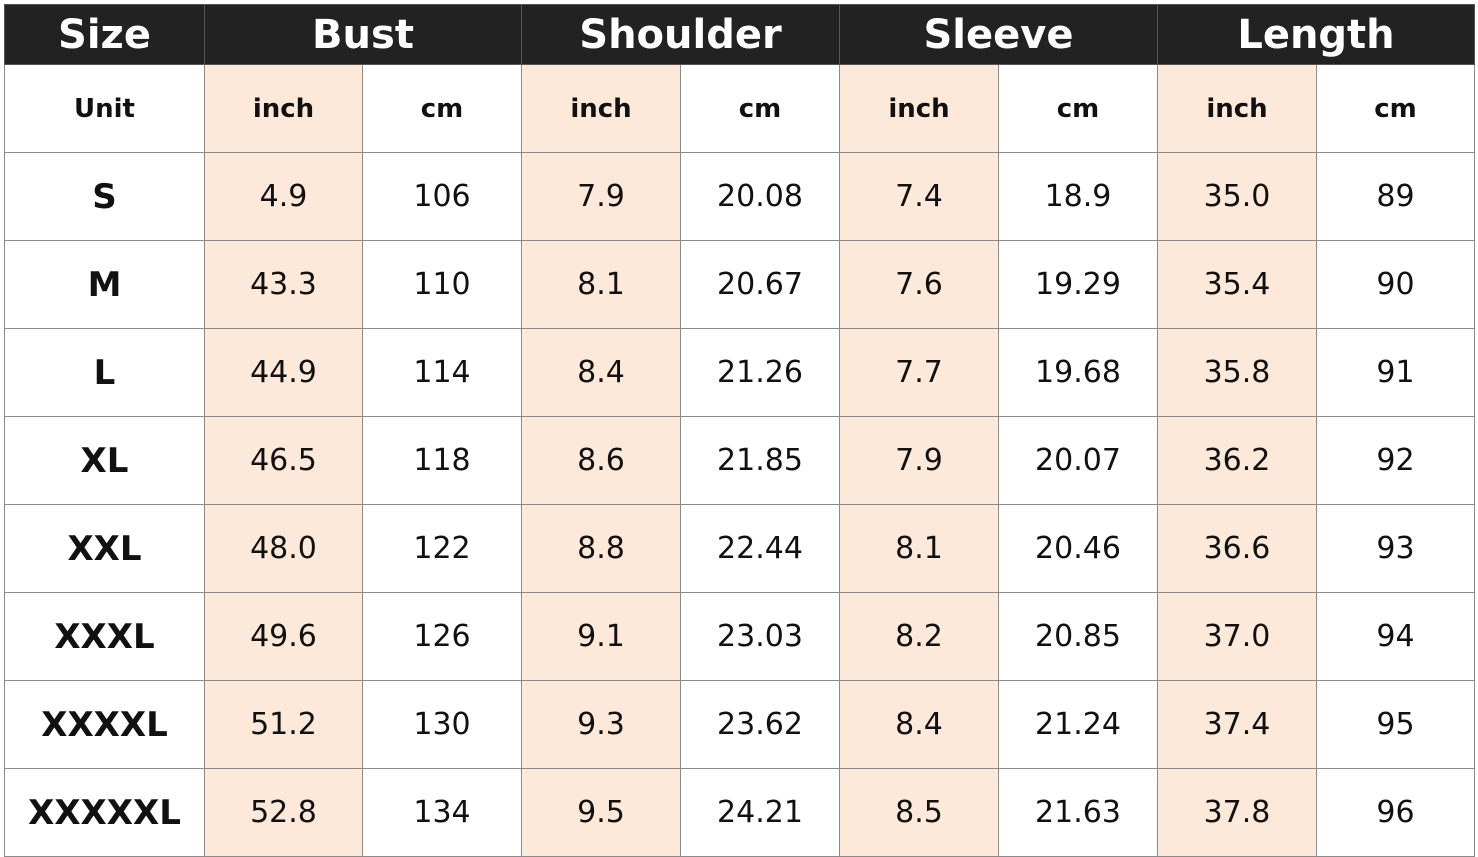 The height and width of the screenshot is (857, 1478). I want to click on header-cell: Size, so click(104, 34).